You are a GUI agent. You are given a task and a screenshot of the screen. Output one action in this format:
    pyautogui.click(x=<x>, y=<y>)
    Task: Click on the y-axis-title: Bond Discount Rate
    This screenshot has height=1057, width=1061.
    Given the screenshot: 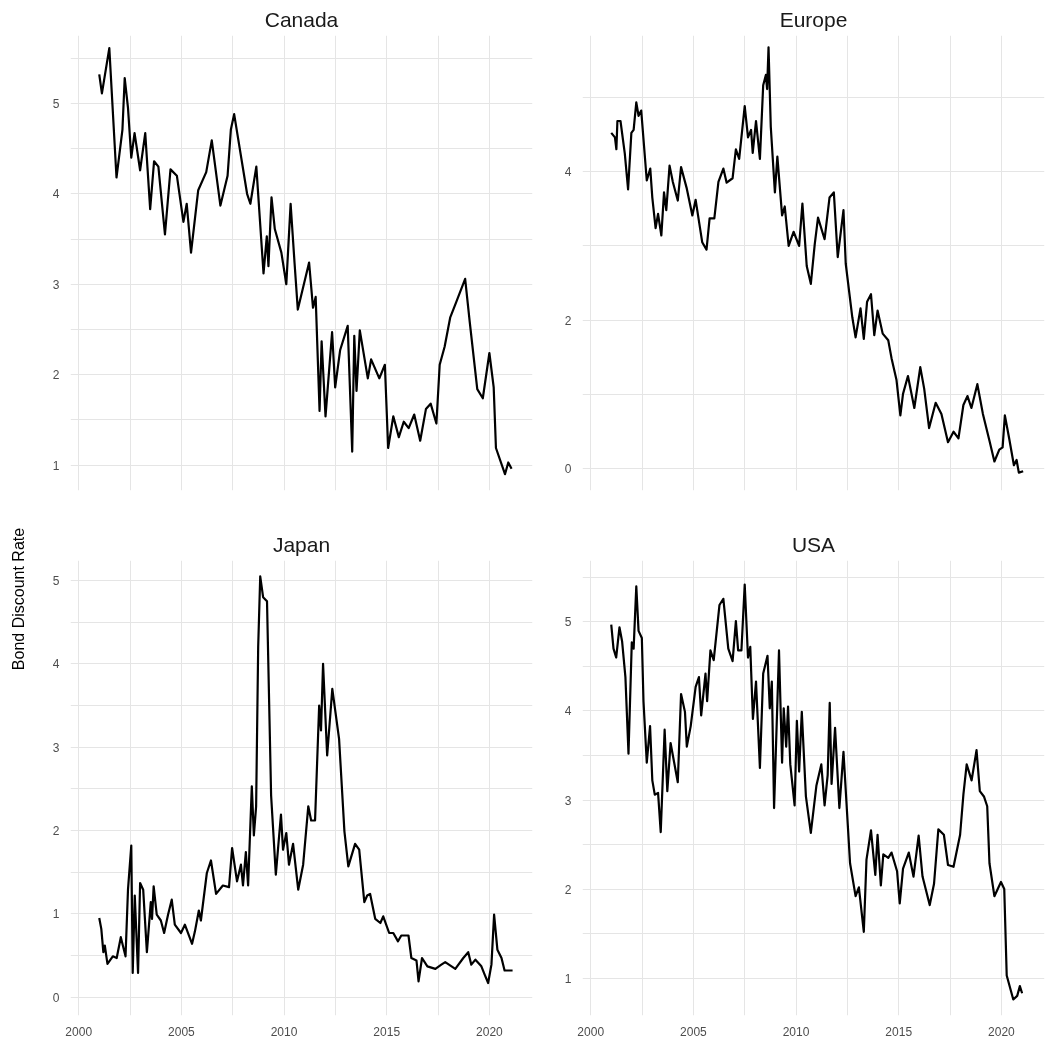 What is the action you would take?
    pyautogui.click(x=18, y=599)
    